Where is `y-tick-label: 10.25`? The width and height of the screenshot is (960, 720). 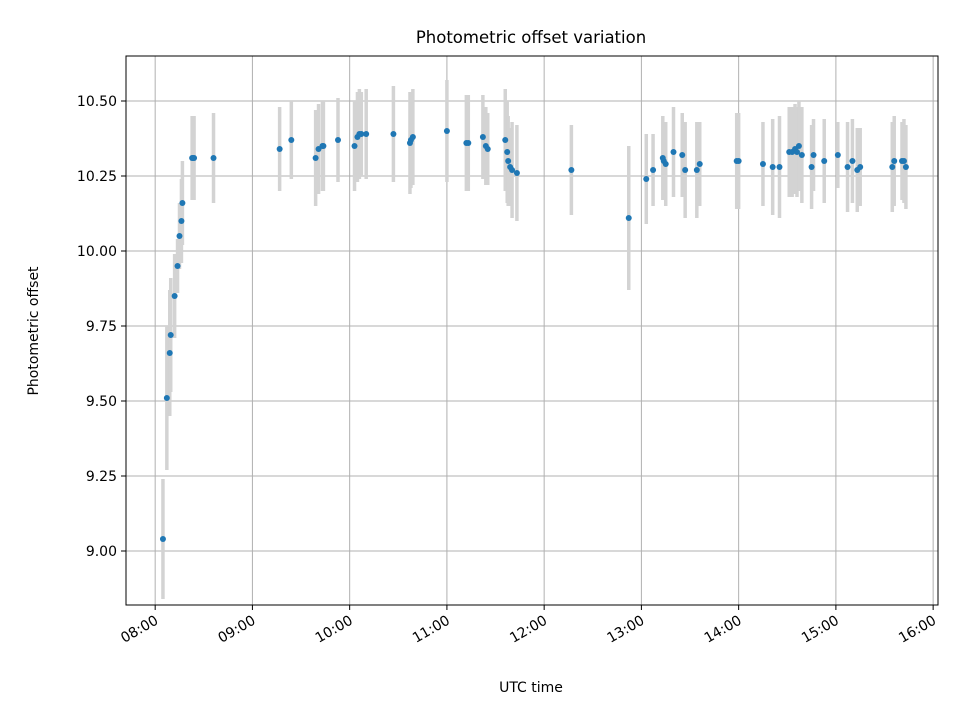
y-tick-label: 10.25 is located at coordinates (97, 177).